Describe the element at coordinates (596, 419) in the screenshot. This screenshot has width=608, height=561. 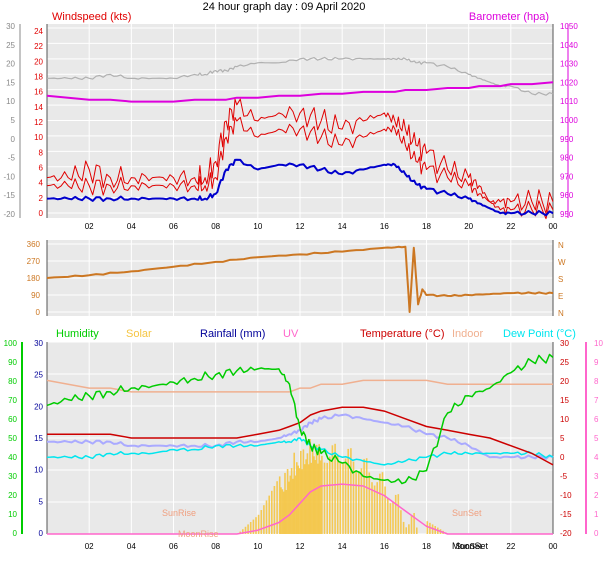
I see `uv-tick-label: 6` at that location.